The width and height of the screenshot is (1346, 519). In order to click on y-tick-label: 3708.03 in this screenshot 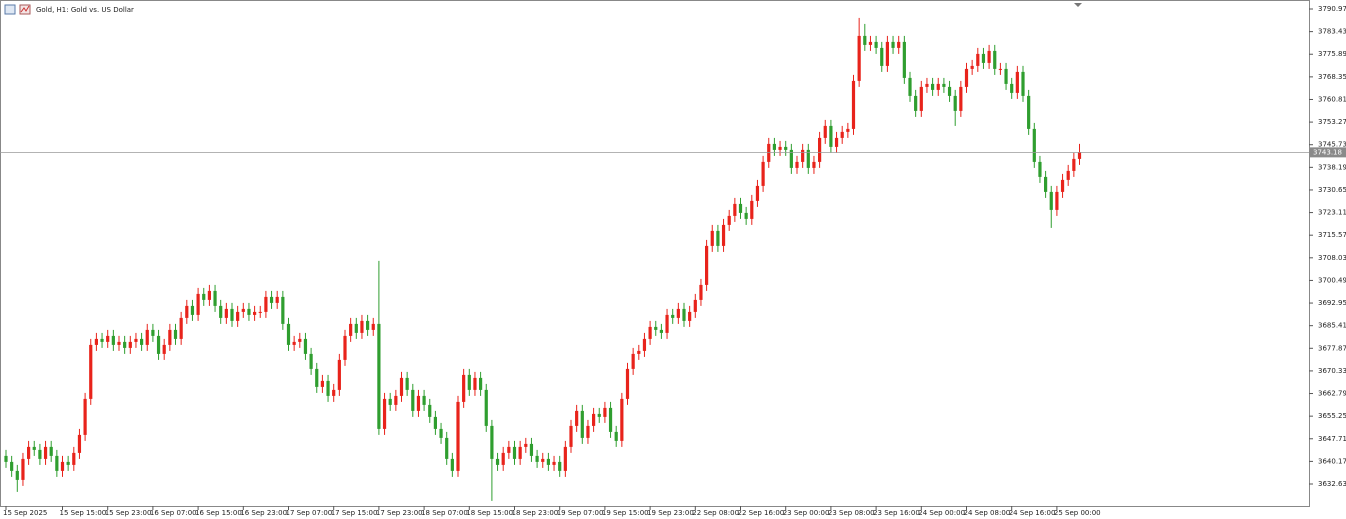, I will do `click(1332, 258)`.